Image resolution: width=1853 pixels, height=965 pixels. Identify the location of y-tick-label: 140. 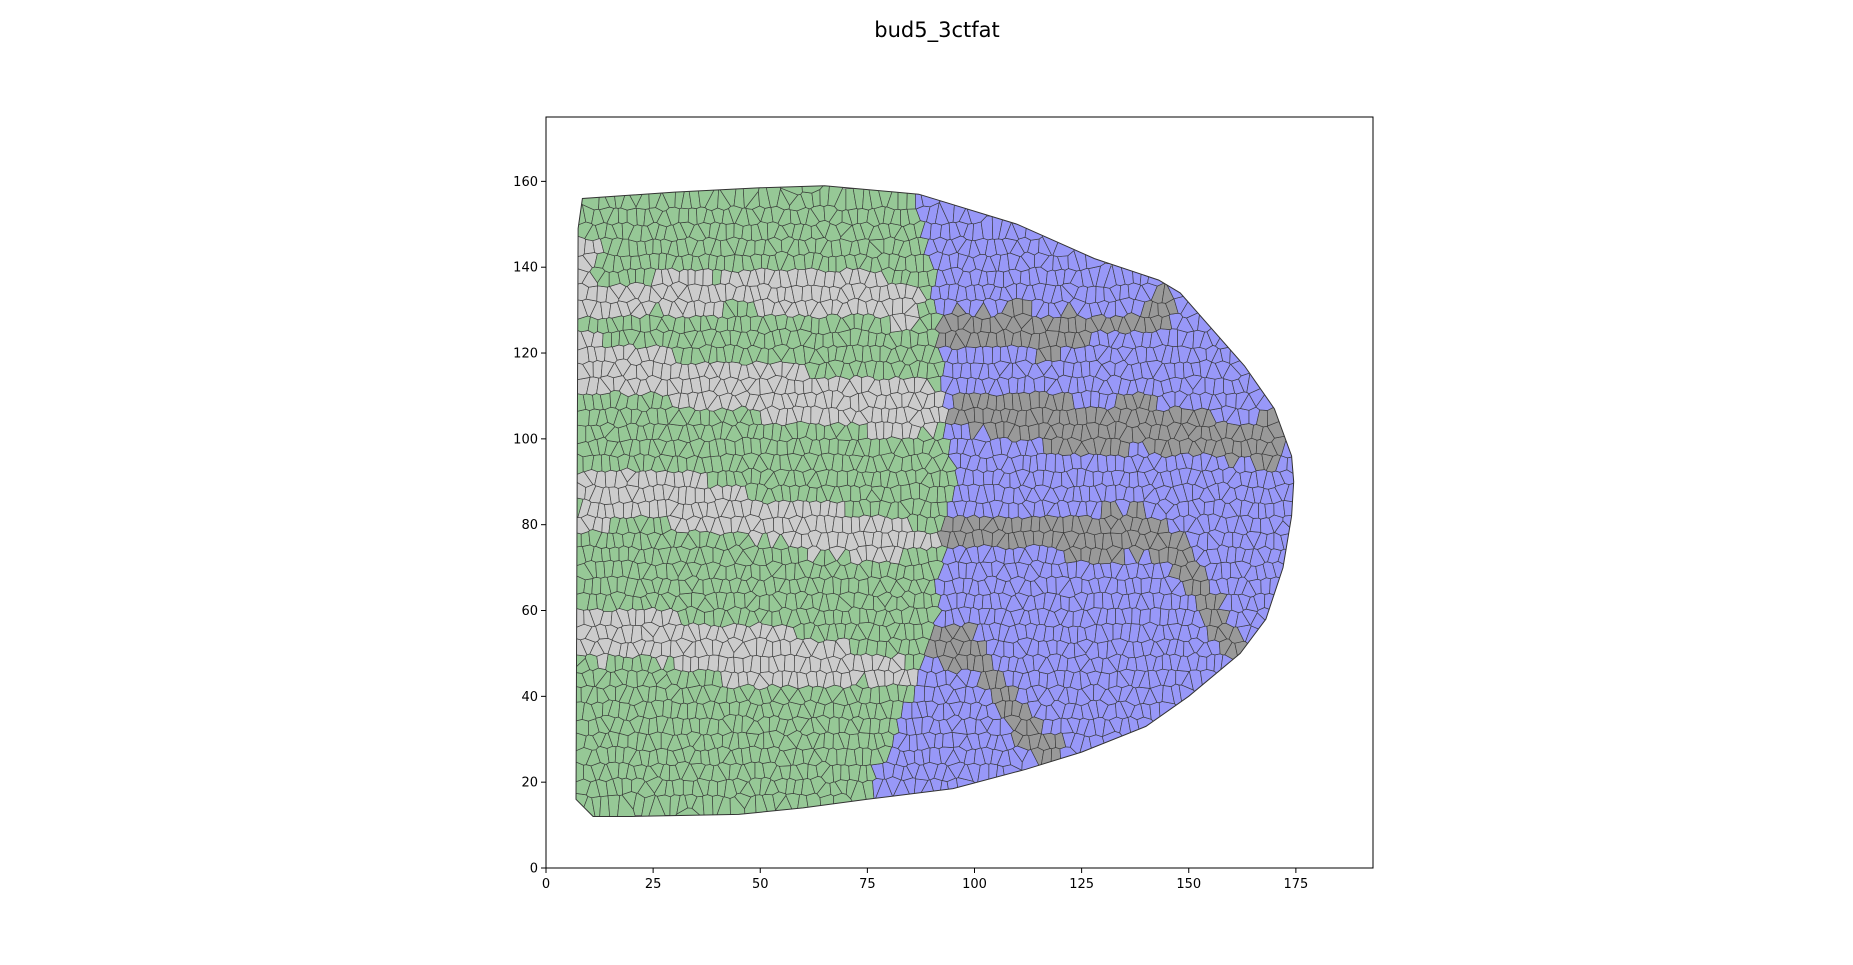
(525, 268).